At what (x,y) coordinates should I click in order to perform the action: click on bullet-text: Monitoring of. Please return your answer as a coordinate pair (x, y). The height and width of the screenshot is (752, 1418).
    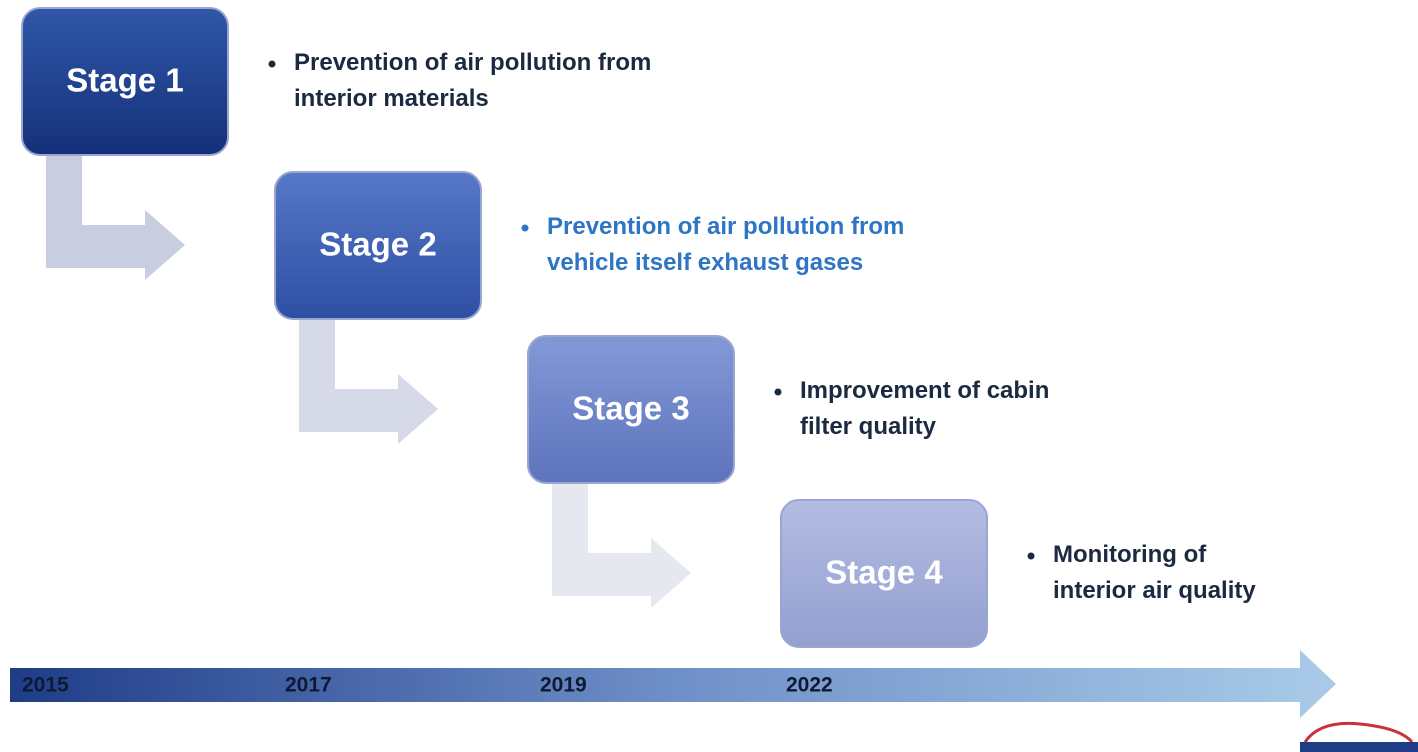
    Looking at the image, I should click on (1130, 554).